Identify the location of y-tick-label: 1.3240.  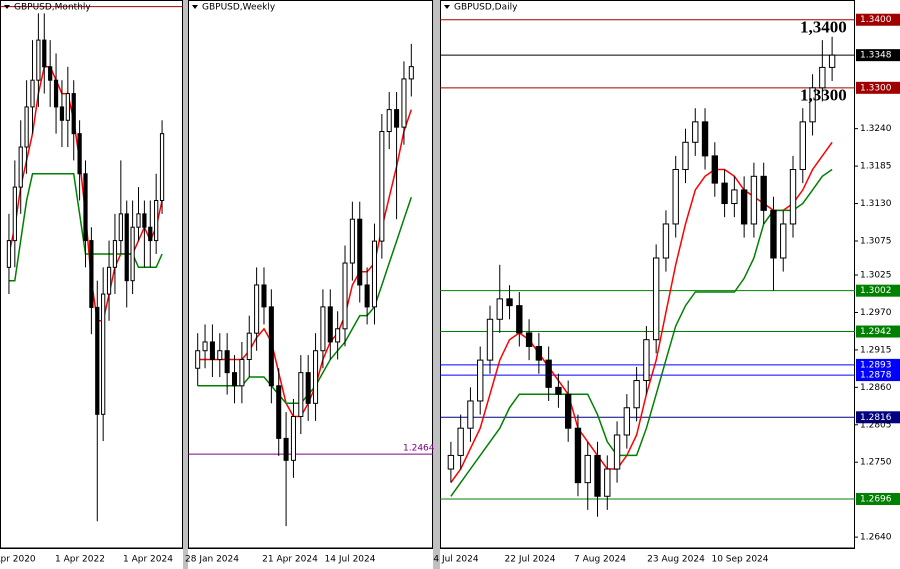
(876, 129).